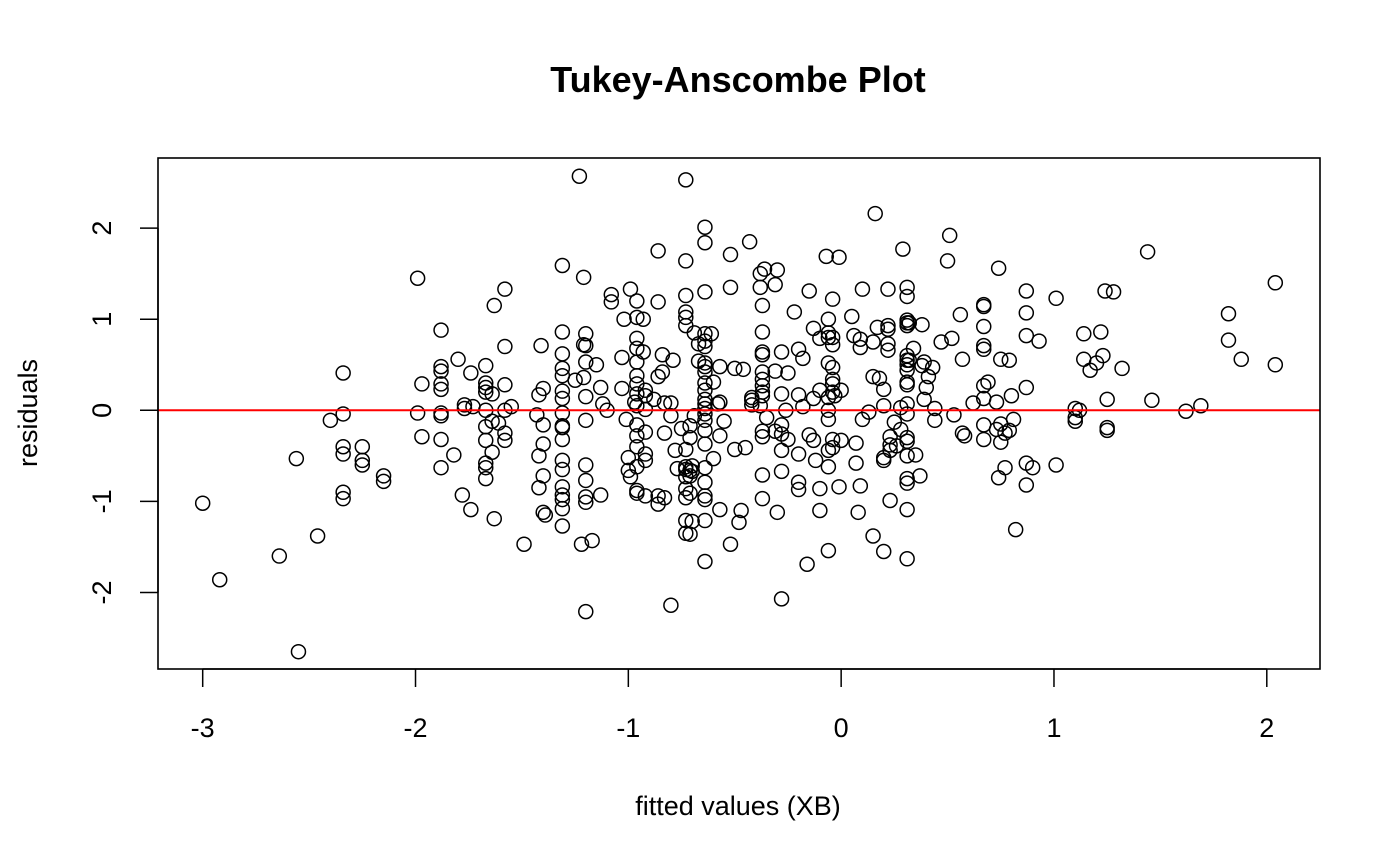  I want to click on x-axis-label: fitted values (XB), so click(738, 806).